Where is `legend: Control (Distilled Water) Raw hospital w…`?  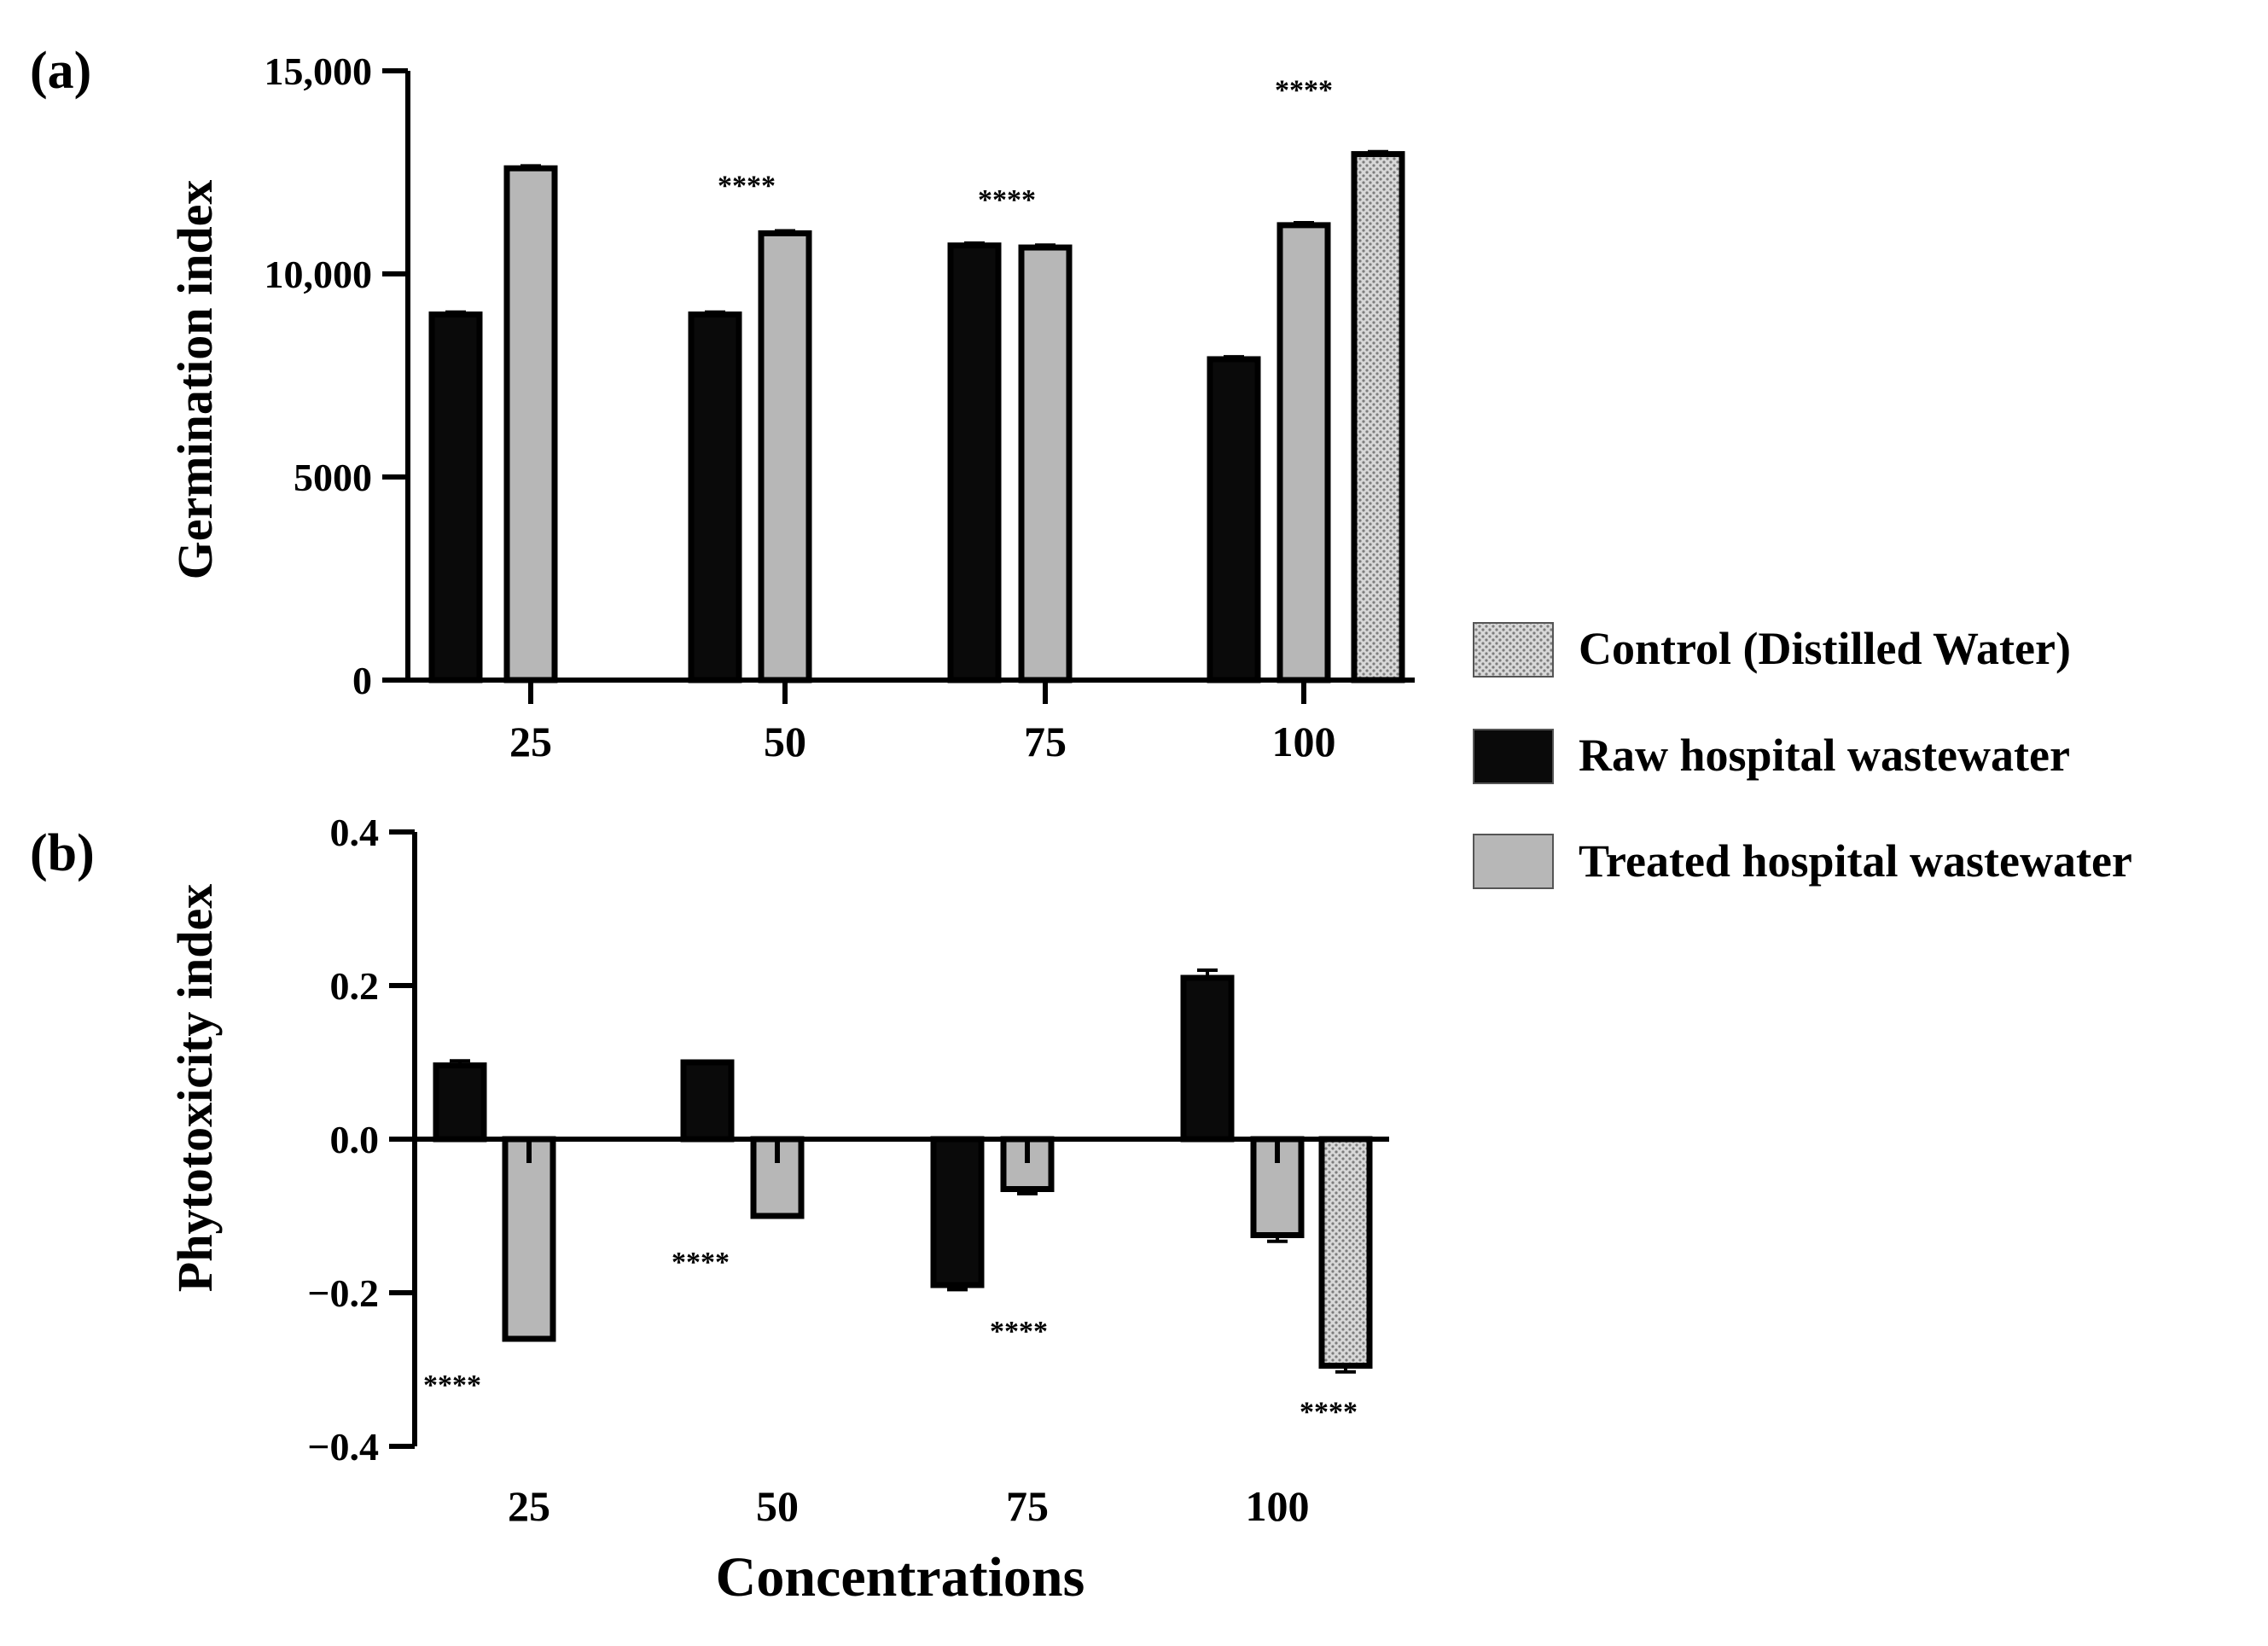 legend: Control (Distilled Water) Raw hospital w… is located at coordinates (1802, 756).